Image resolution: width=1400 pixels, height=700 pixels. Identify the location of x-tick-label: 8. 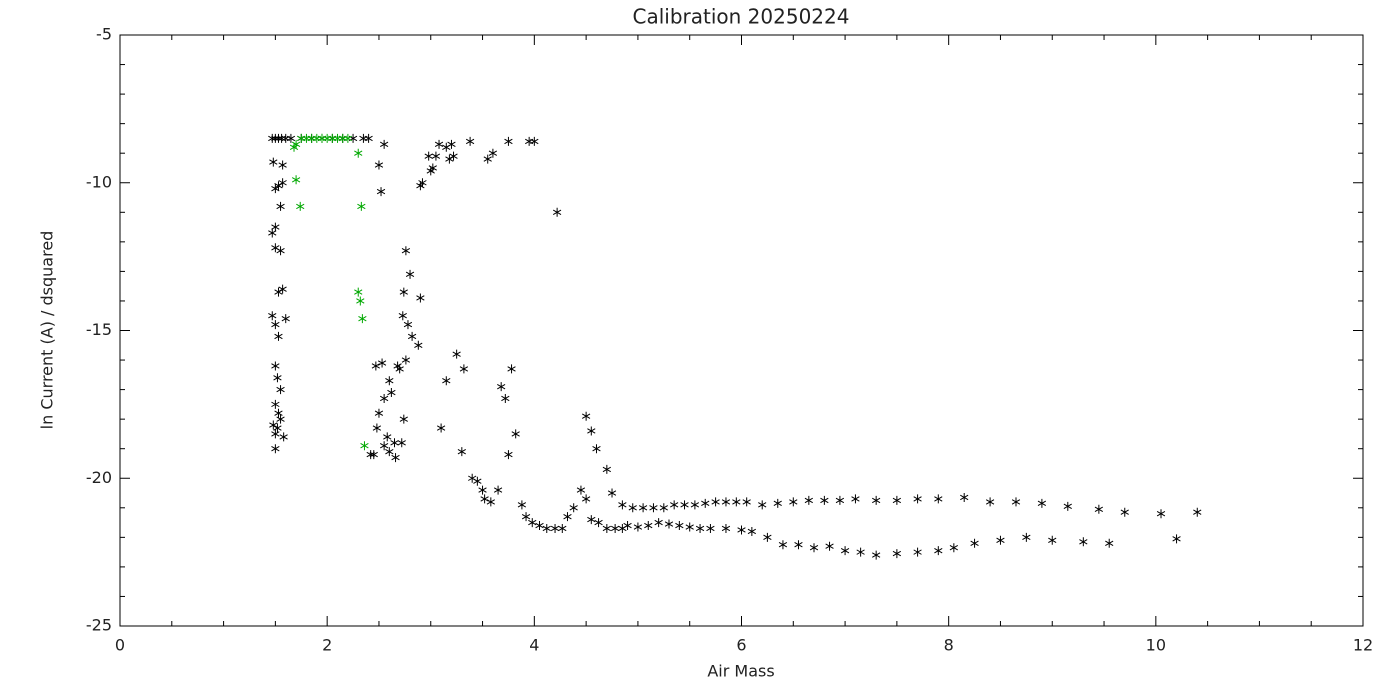
(949, 645).